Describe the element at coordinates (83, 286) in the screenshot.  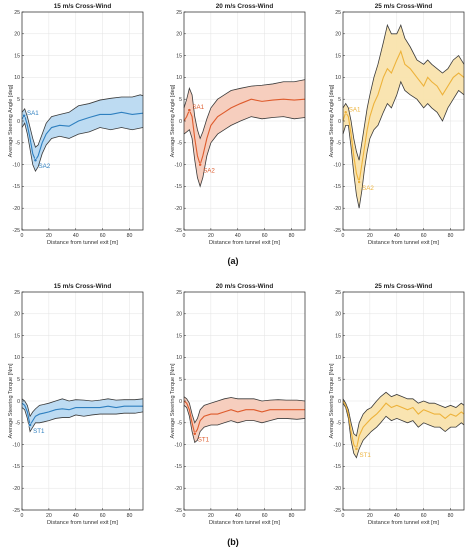
I see `chart-title: 15 m/s Cross-Wind` at that location.